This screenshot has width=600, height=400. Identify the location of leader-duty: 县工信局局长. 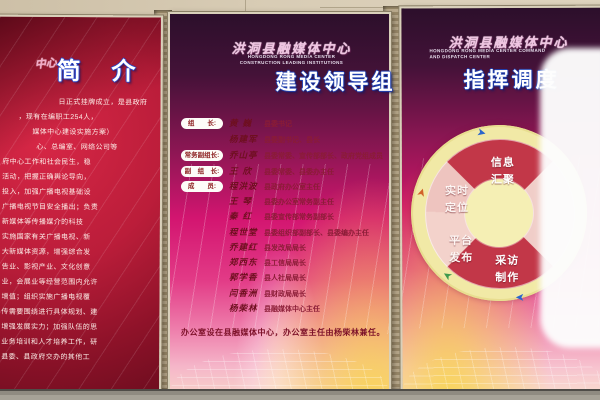
(285, 263).